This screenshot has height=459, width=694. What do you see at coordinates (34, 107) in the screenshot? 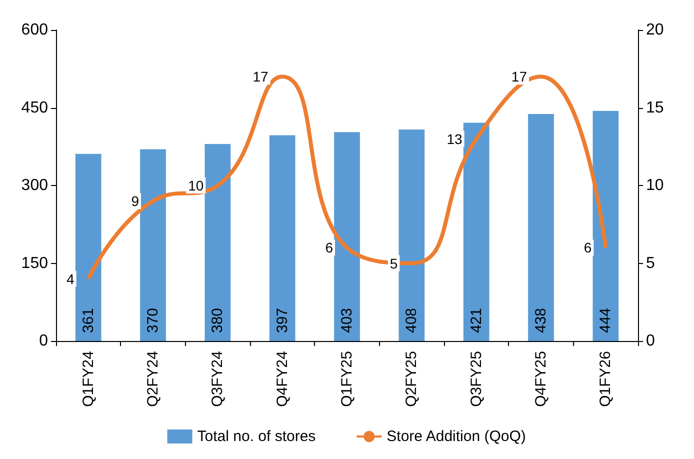
I see `y-tick-label: 450` at bounding box center [34, 107].